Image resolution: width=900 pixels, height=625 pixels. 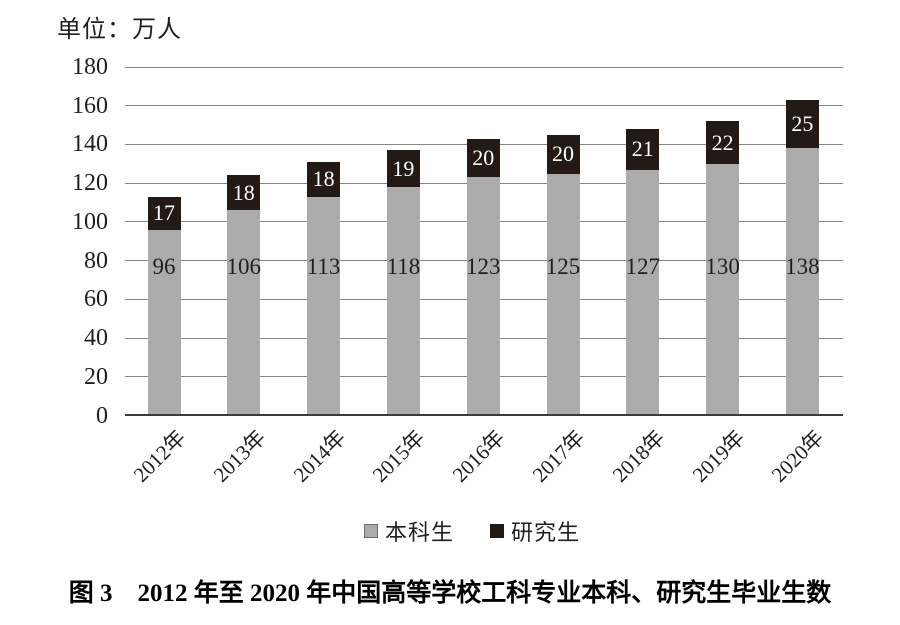 I want to click on bar-value-label-研究生-2018年: 21, so click(x=642, y=149).